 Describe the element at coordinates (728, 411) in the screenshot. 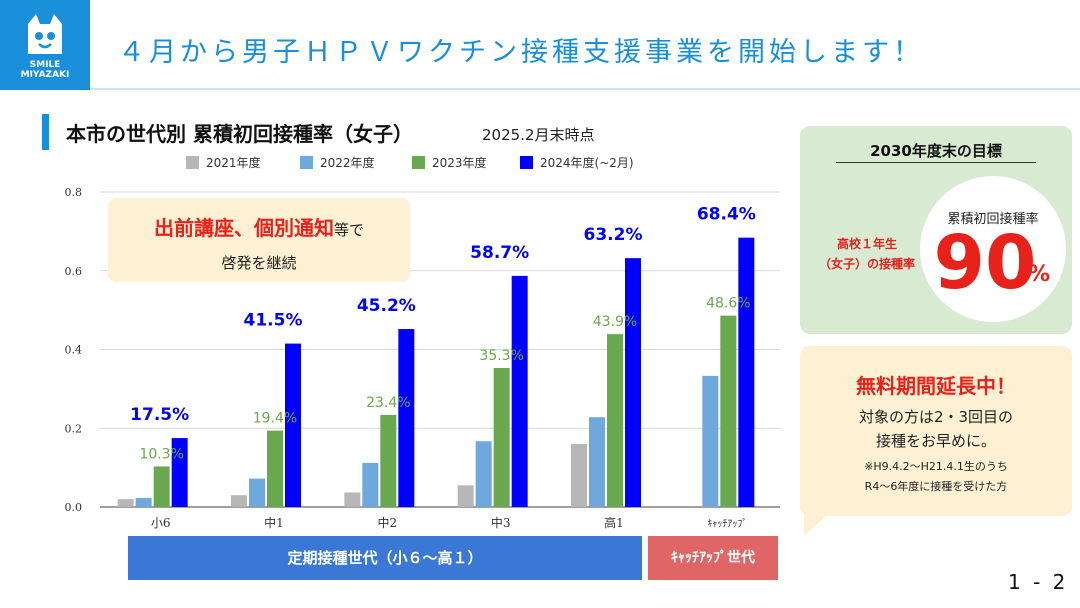

I see `bar-2023年度-ｷｬｯﾁｱｯﾌﾟ` at that location.